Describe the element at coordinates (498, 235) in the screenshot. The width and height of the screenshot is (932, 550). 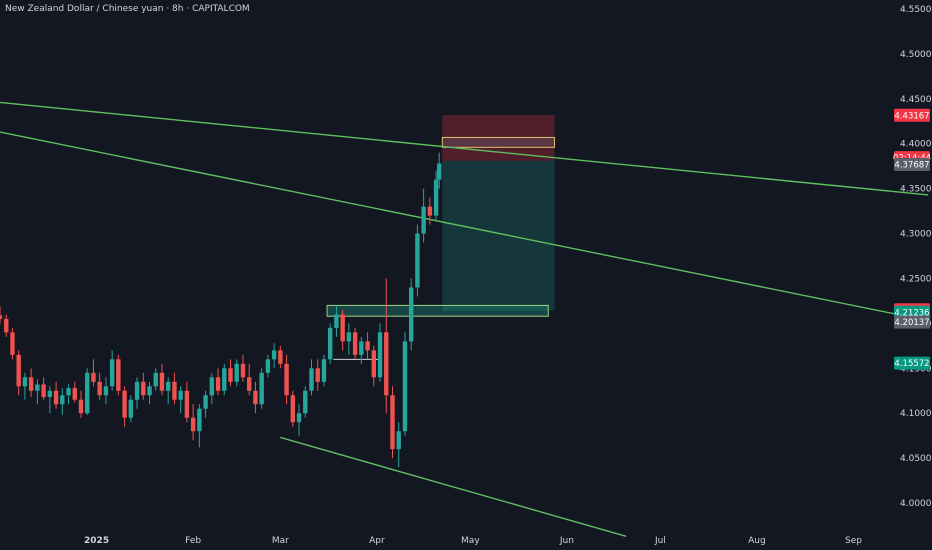
I see `zone-target` at that location.